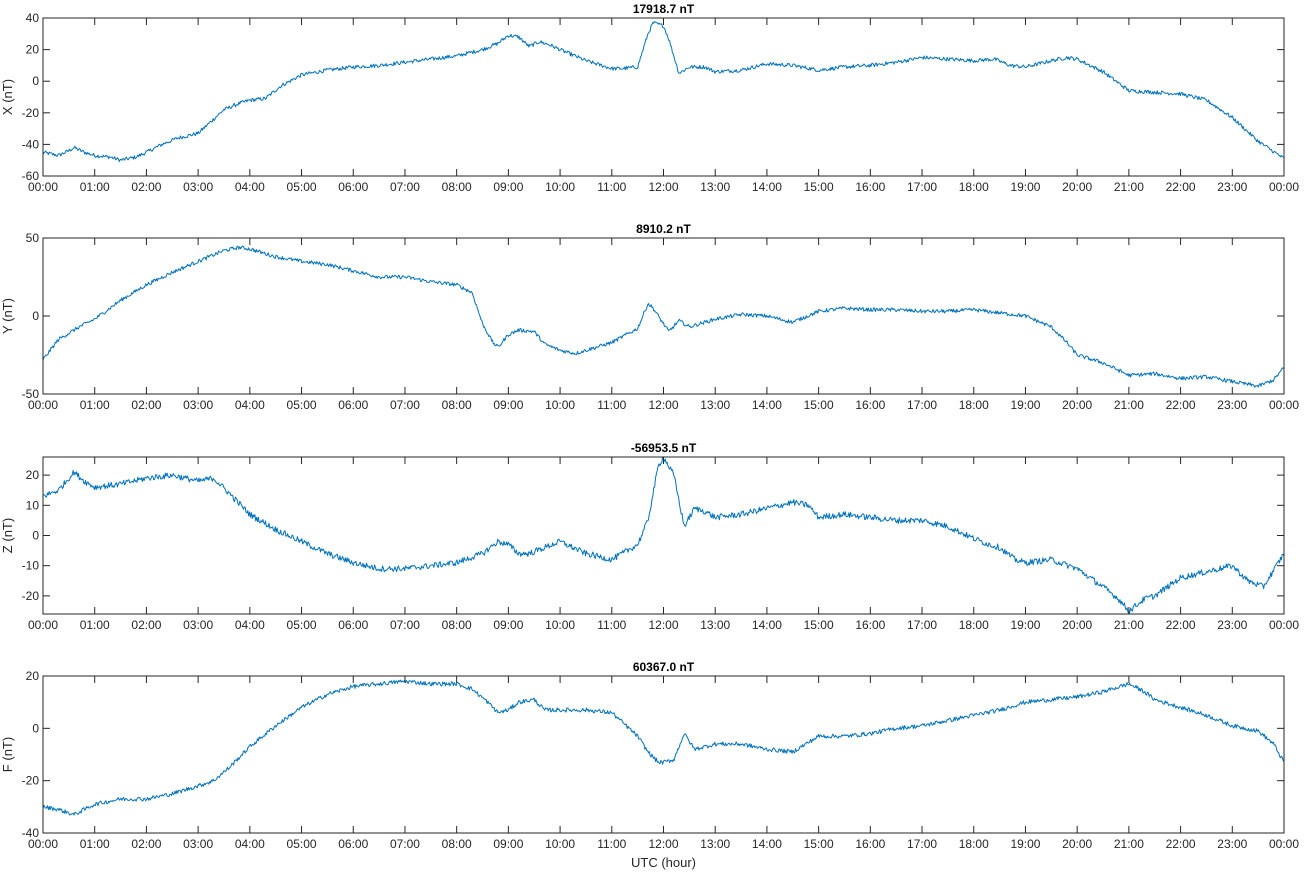  I want to click on x-tick-label: 13:00, so click(715, 625).